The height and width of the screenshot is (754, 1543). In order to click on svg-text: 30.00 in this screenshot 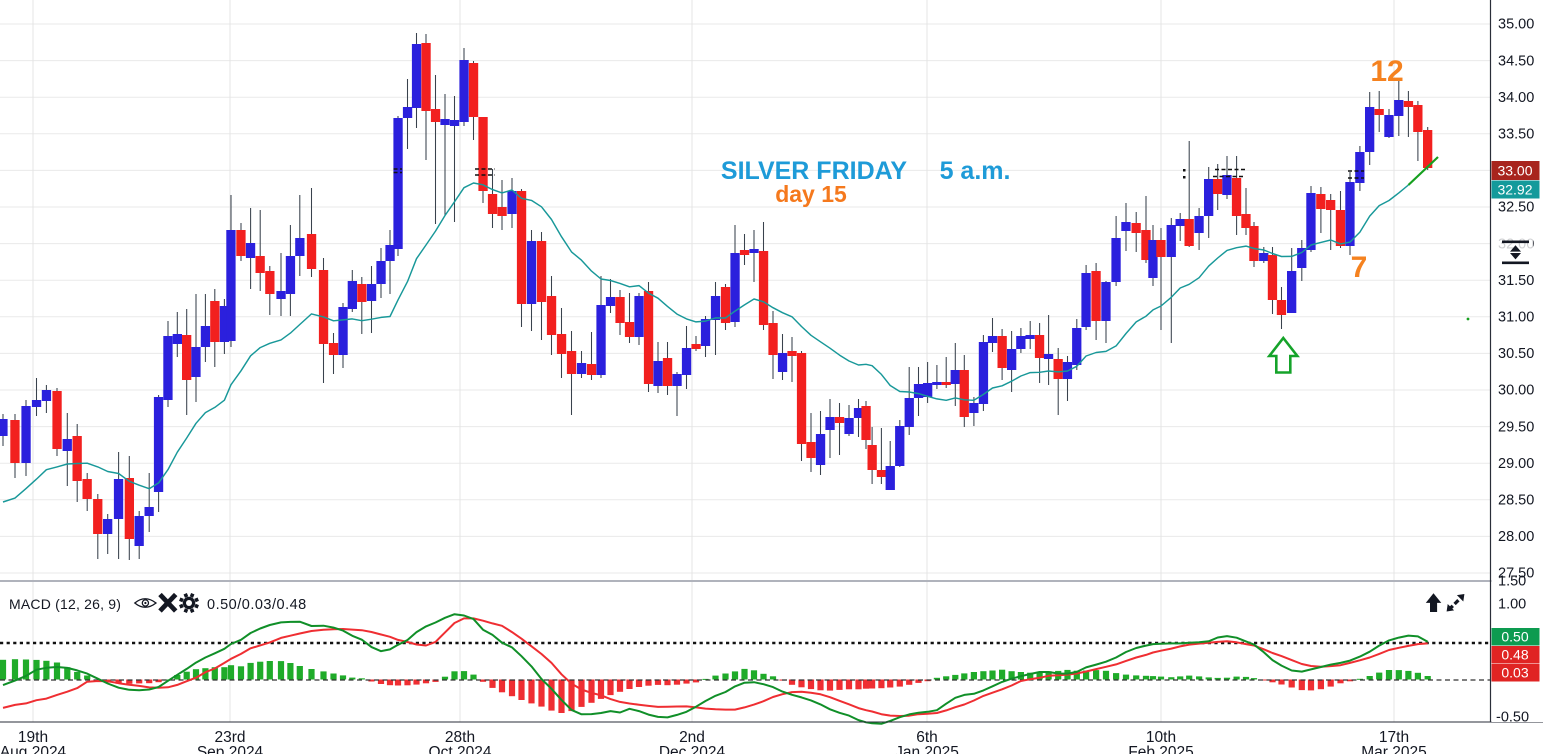, I will do `click(1516, 391)`.